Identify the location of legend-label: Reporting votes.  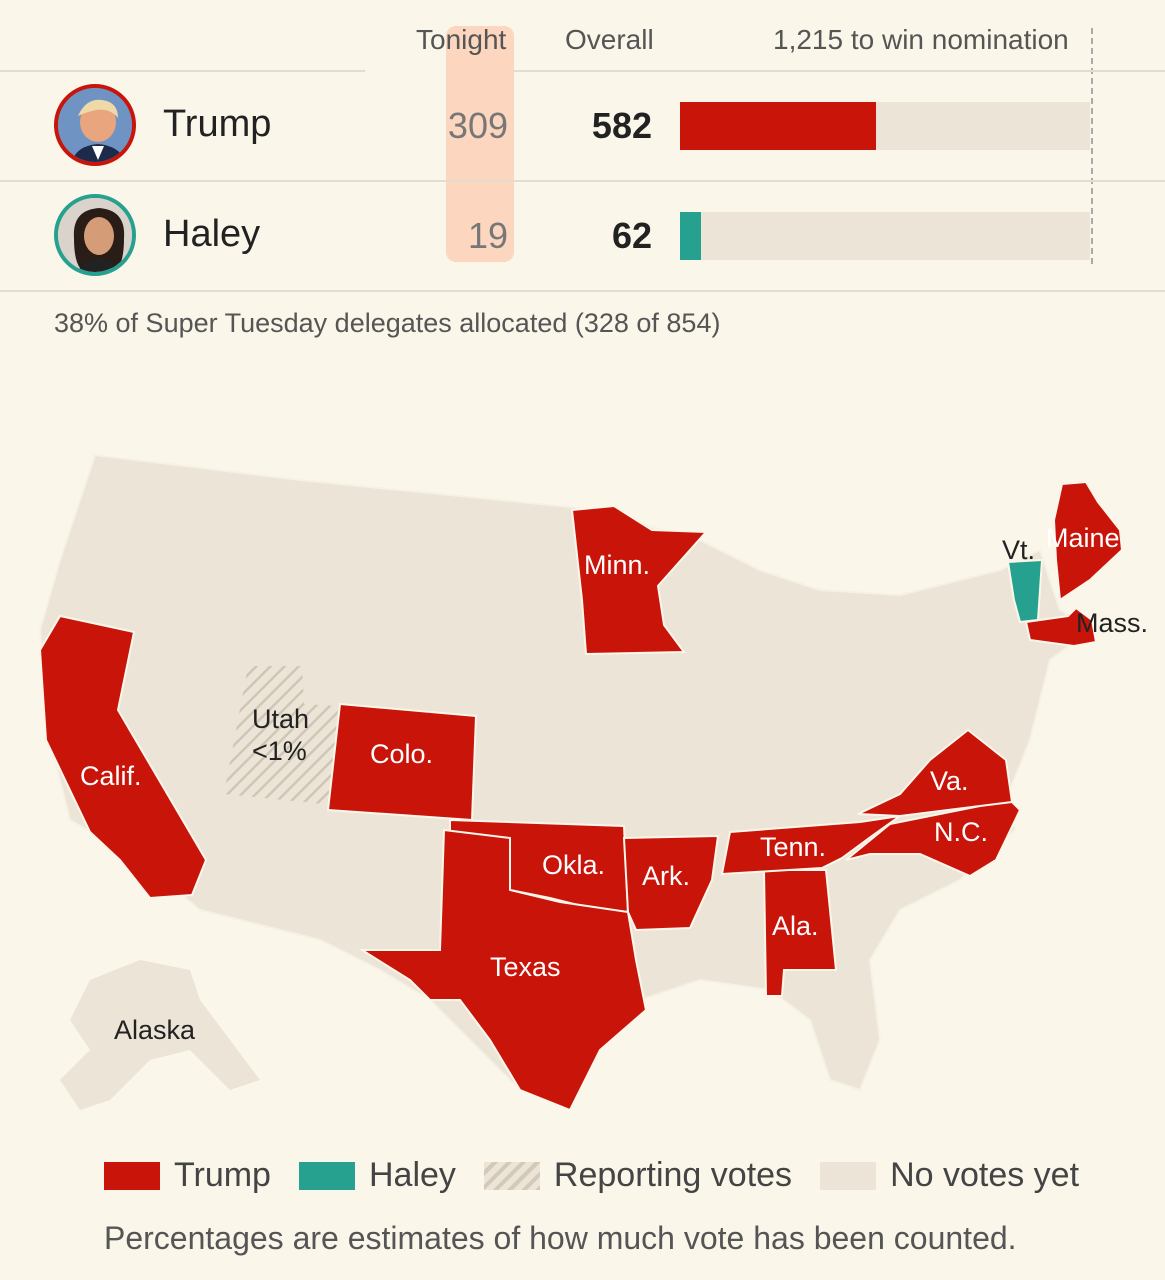
(673, 1175).